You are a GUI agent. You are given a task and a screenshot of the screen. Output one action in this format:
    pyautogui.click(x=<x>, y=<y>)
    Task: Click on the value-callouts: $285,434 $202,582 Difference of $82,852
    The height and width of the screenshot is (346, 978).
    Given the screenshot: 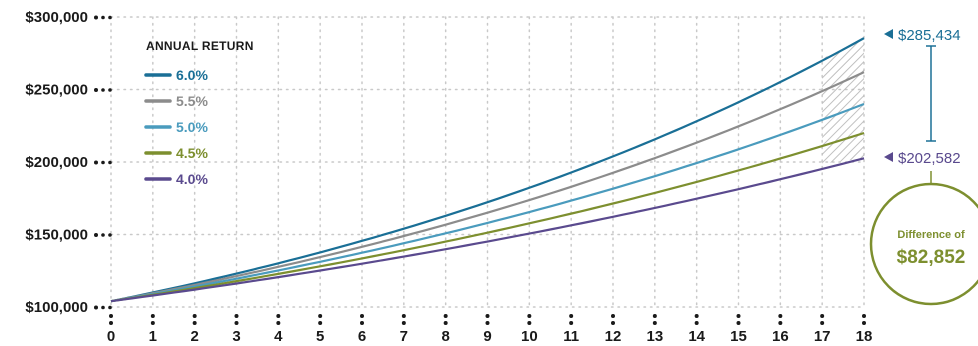 What is the action you would take?
    pyautogui.click(x=923, y=166)
    